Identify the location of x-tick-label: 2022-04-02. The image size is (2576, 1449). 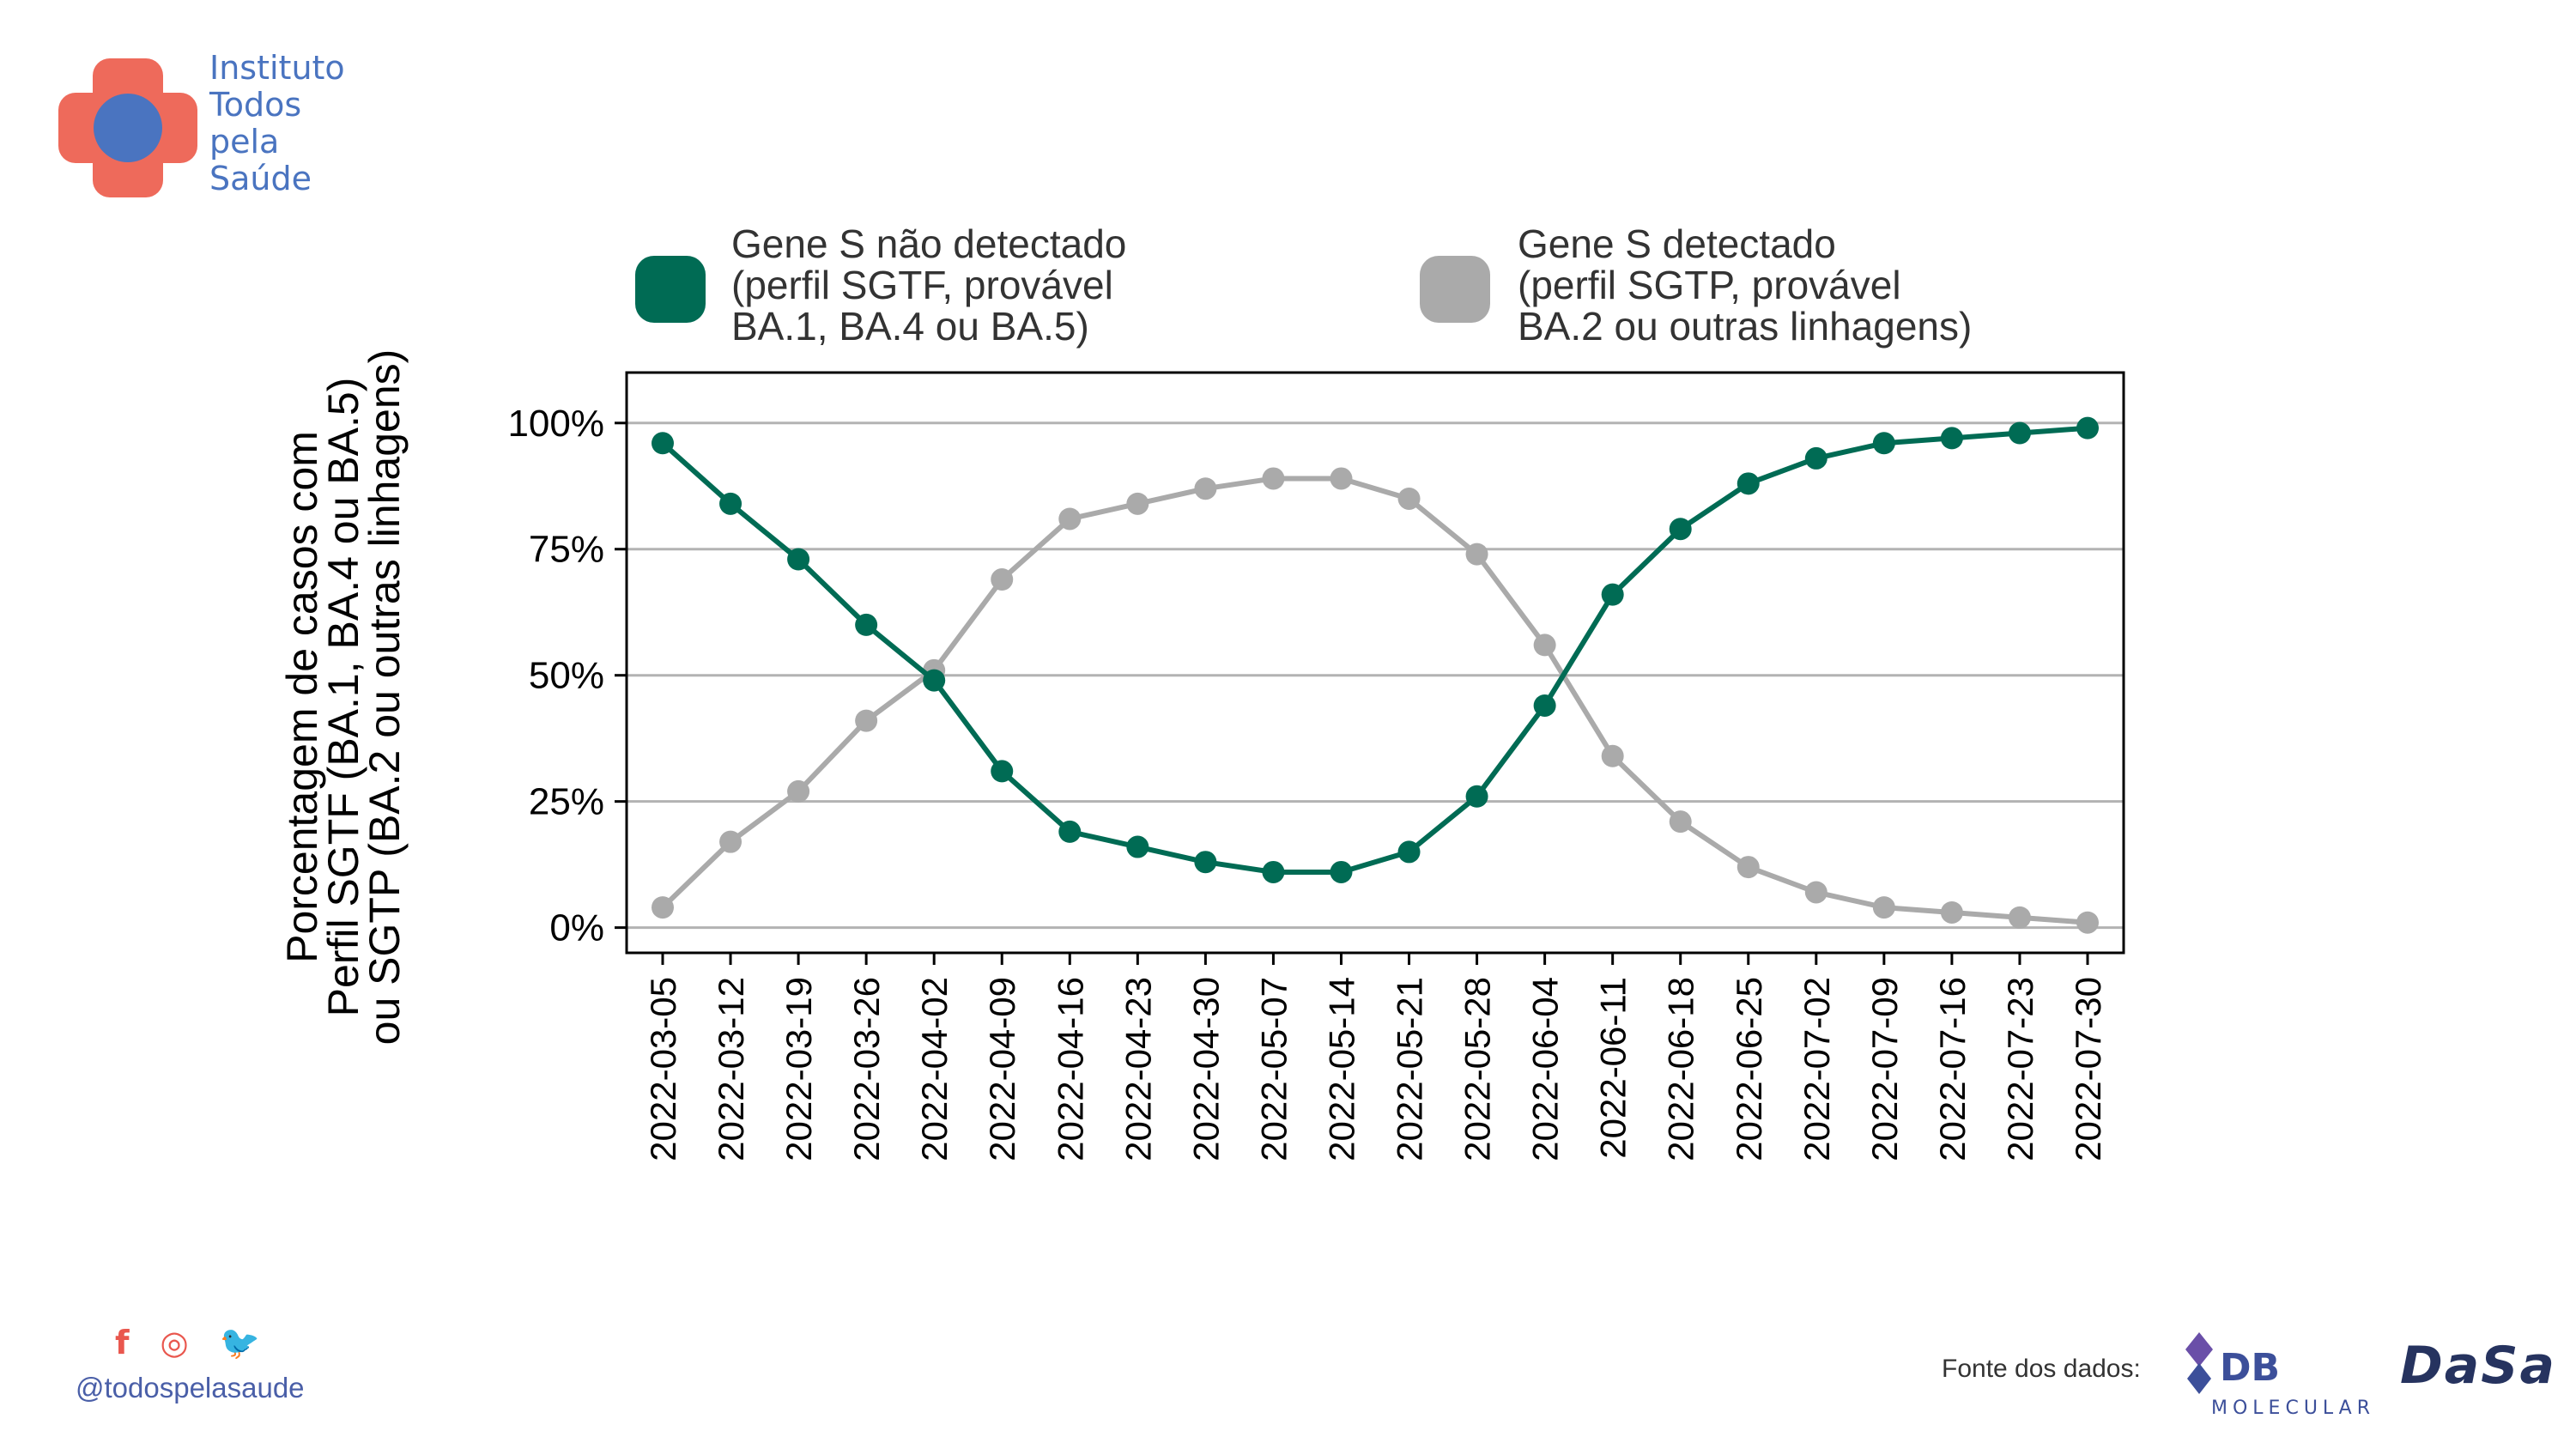
(934, 1069).